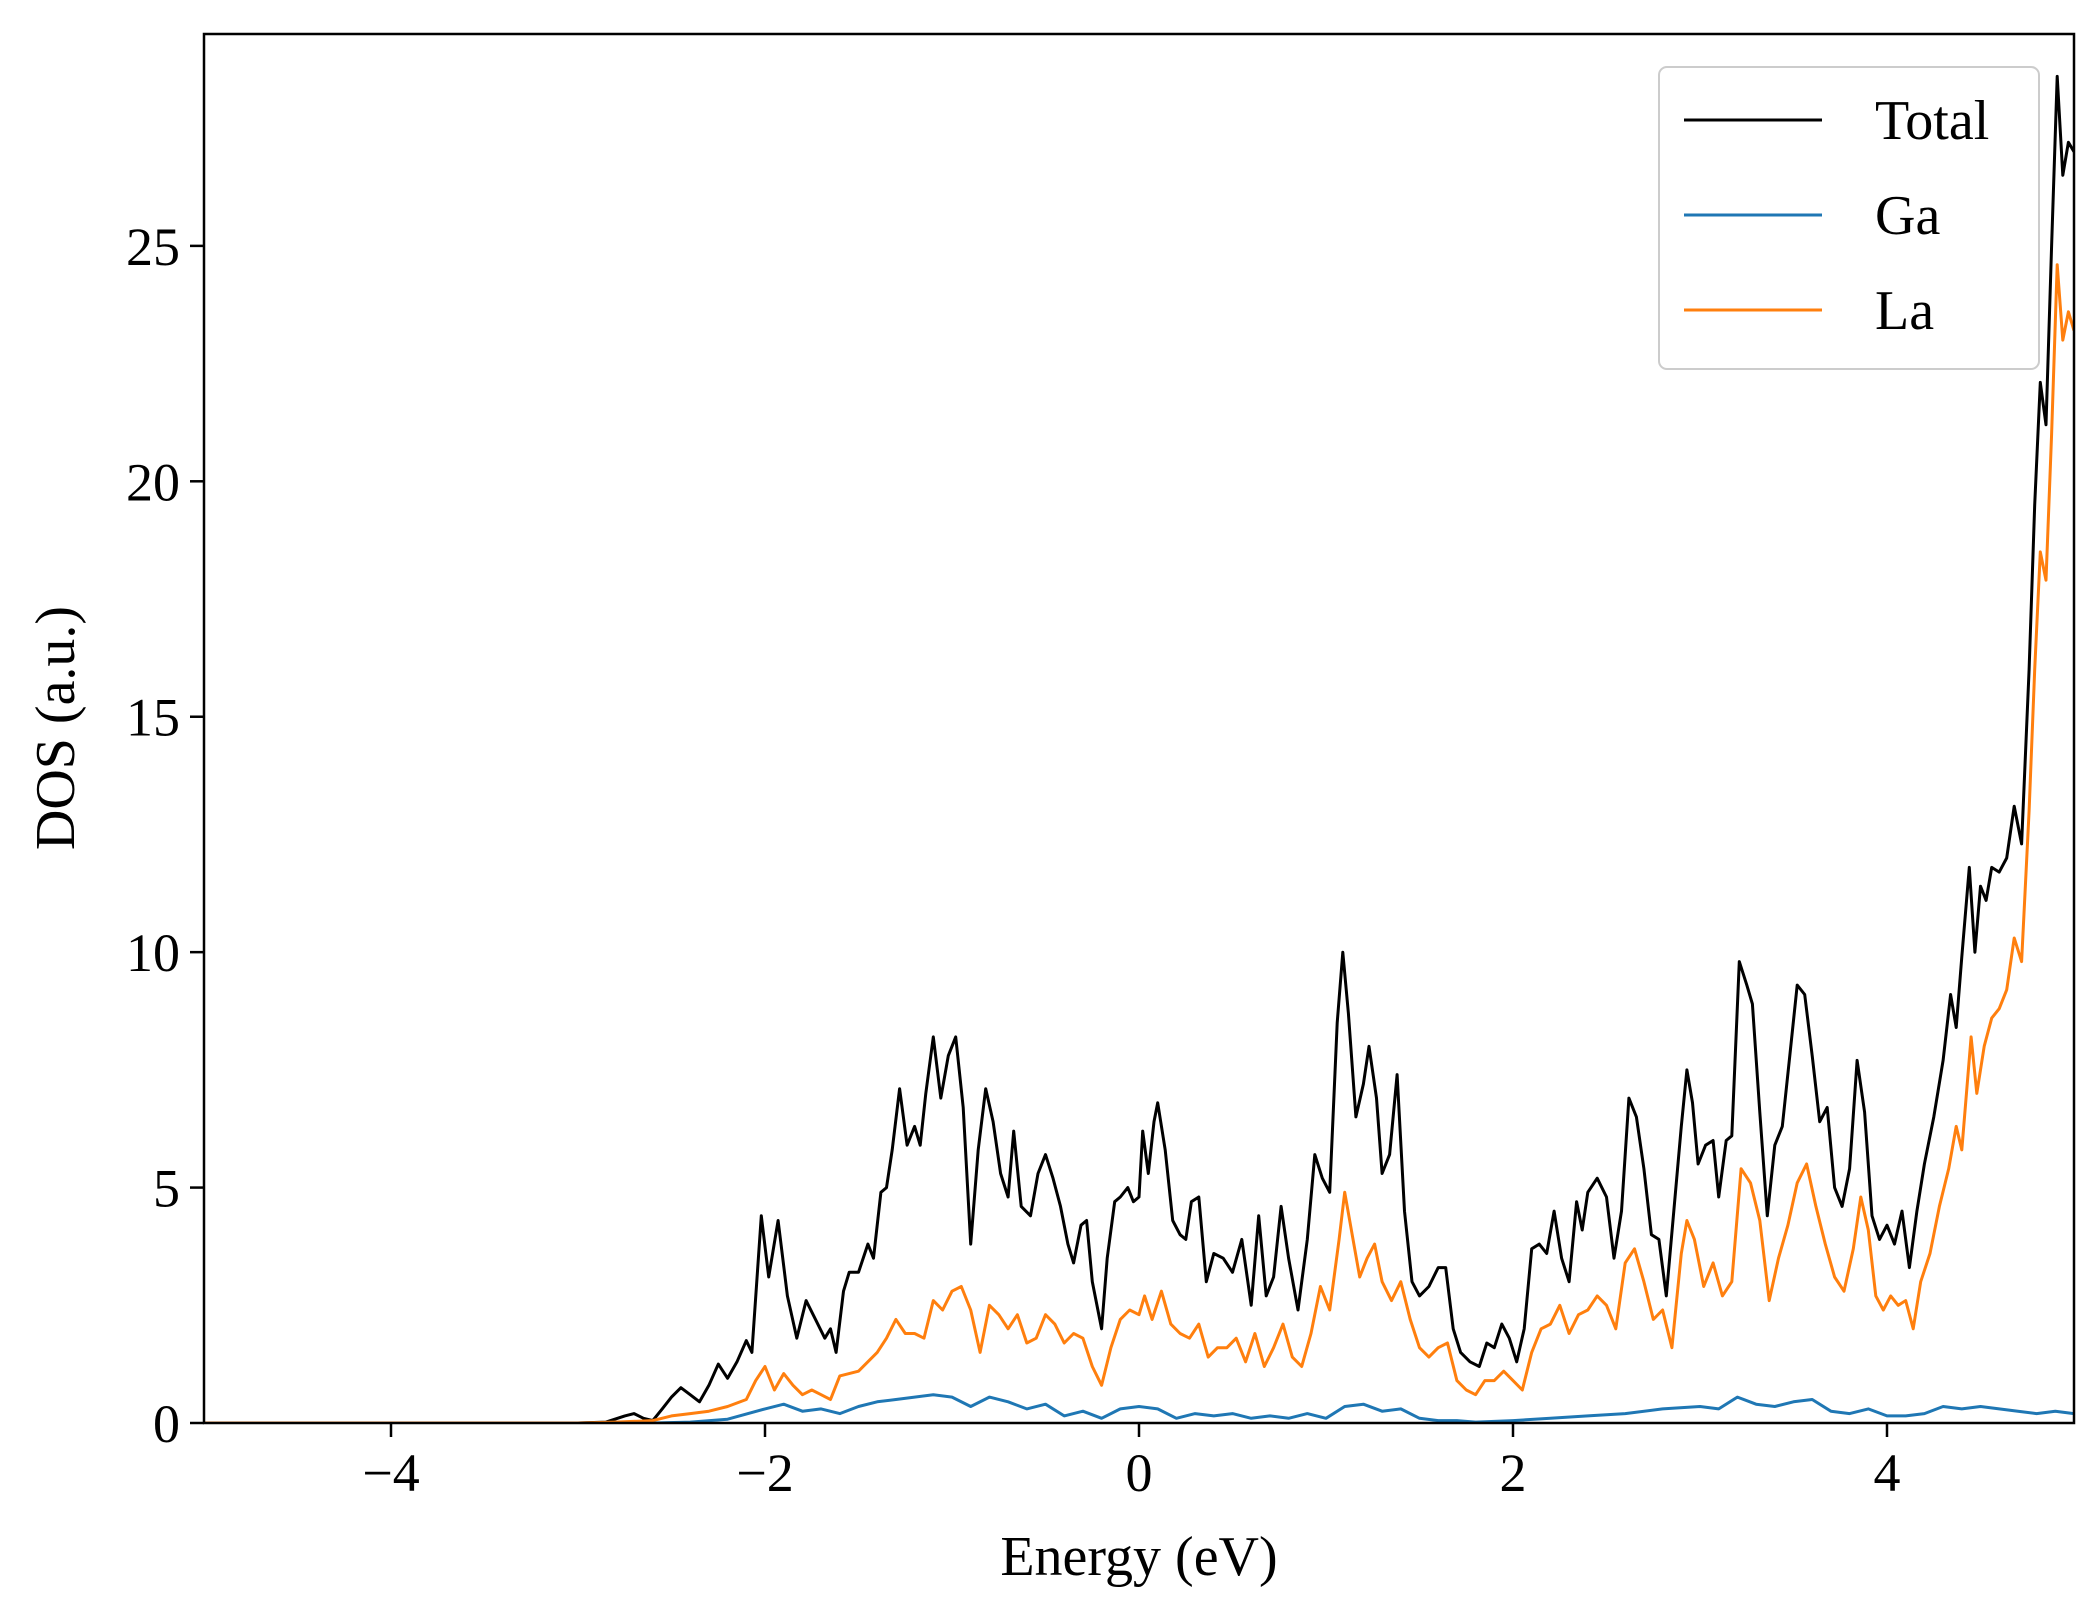 This screenshot has height=1617, width=2097. What do you see at coordinates (153, 953) in the screenshot?
I see `y-tick-label: 10` at bounding box center [153, 953].